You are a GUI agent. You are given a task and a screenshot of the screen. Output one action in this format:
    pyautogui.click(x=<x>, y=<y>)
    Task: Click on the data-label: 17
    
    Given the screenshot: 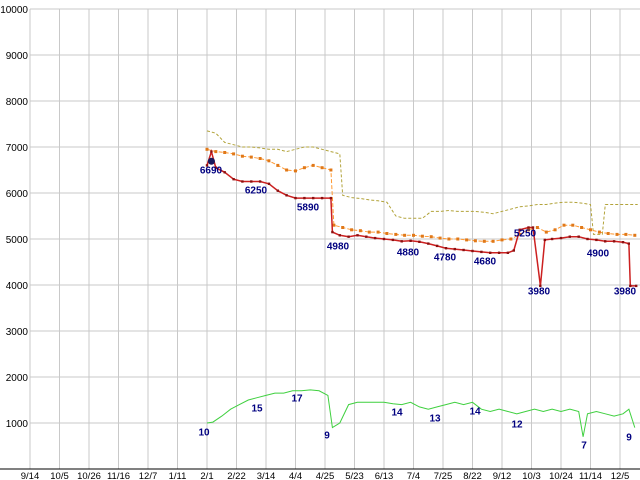 What is the action you would take?
    pyautogui.click(x=297, y=399)
    